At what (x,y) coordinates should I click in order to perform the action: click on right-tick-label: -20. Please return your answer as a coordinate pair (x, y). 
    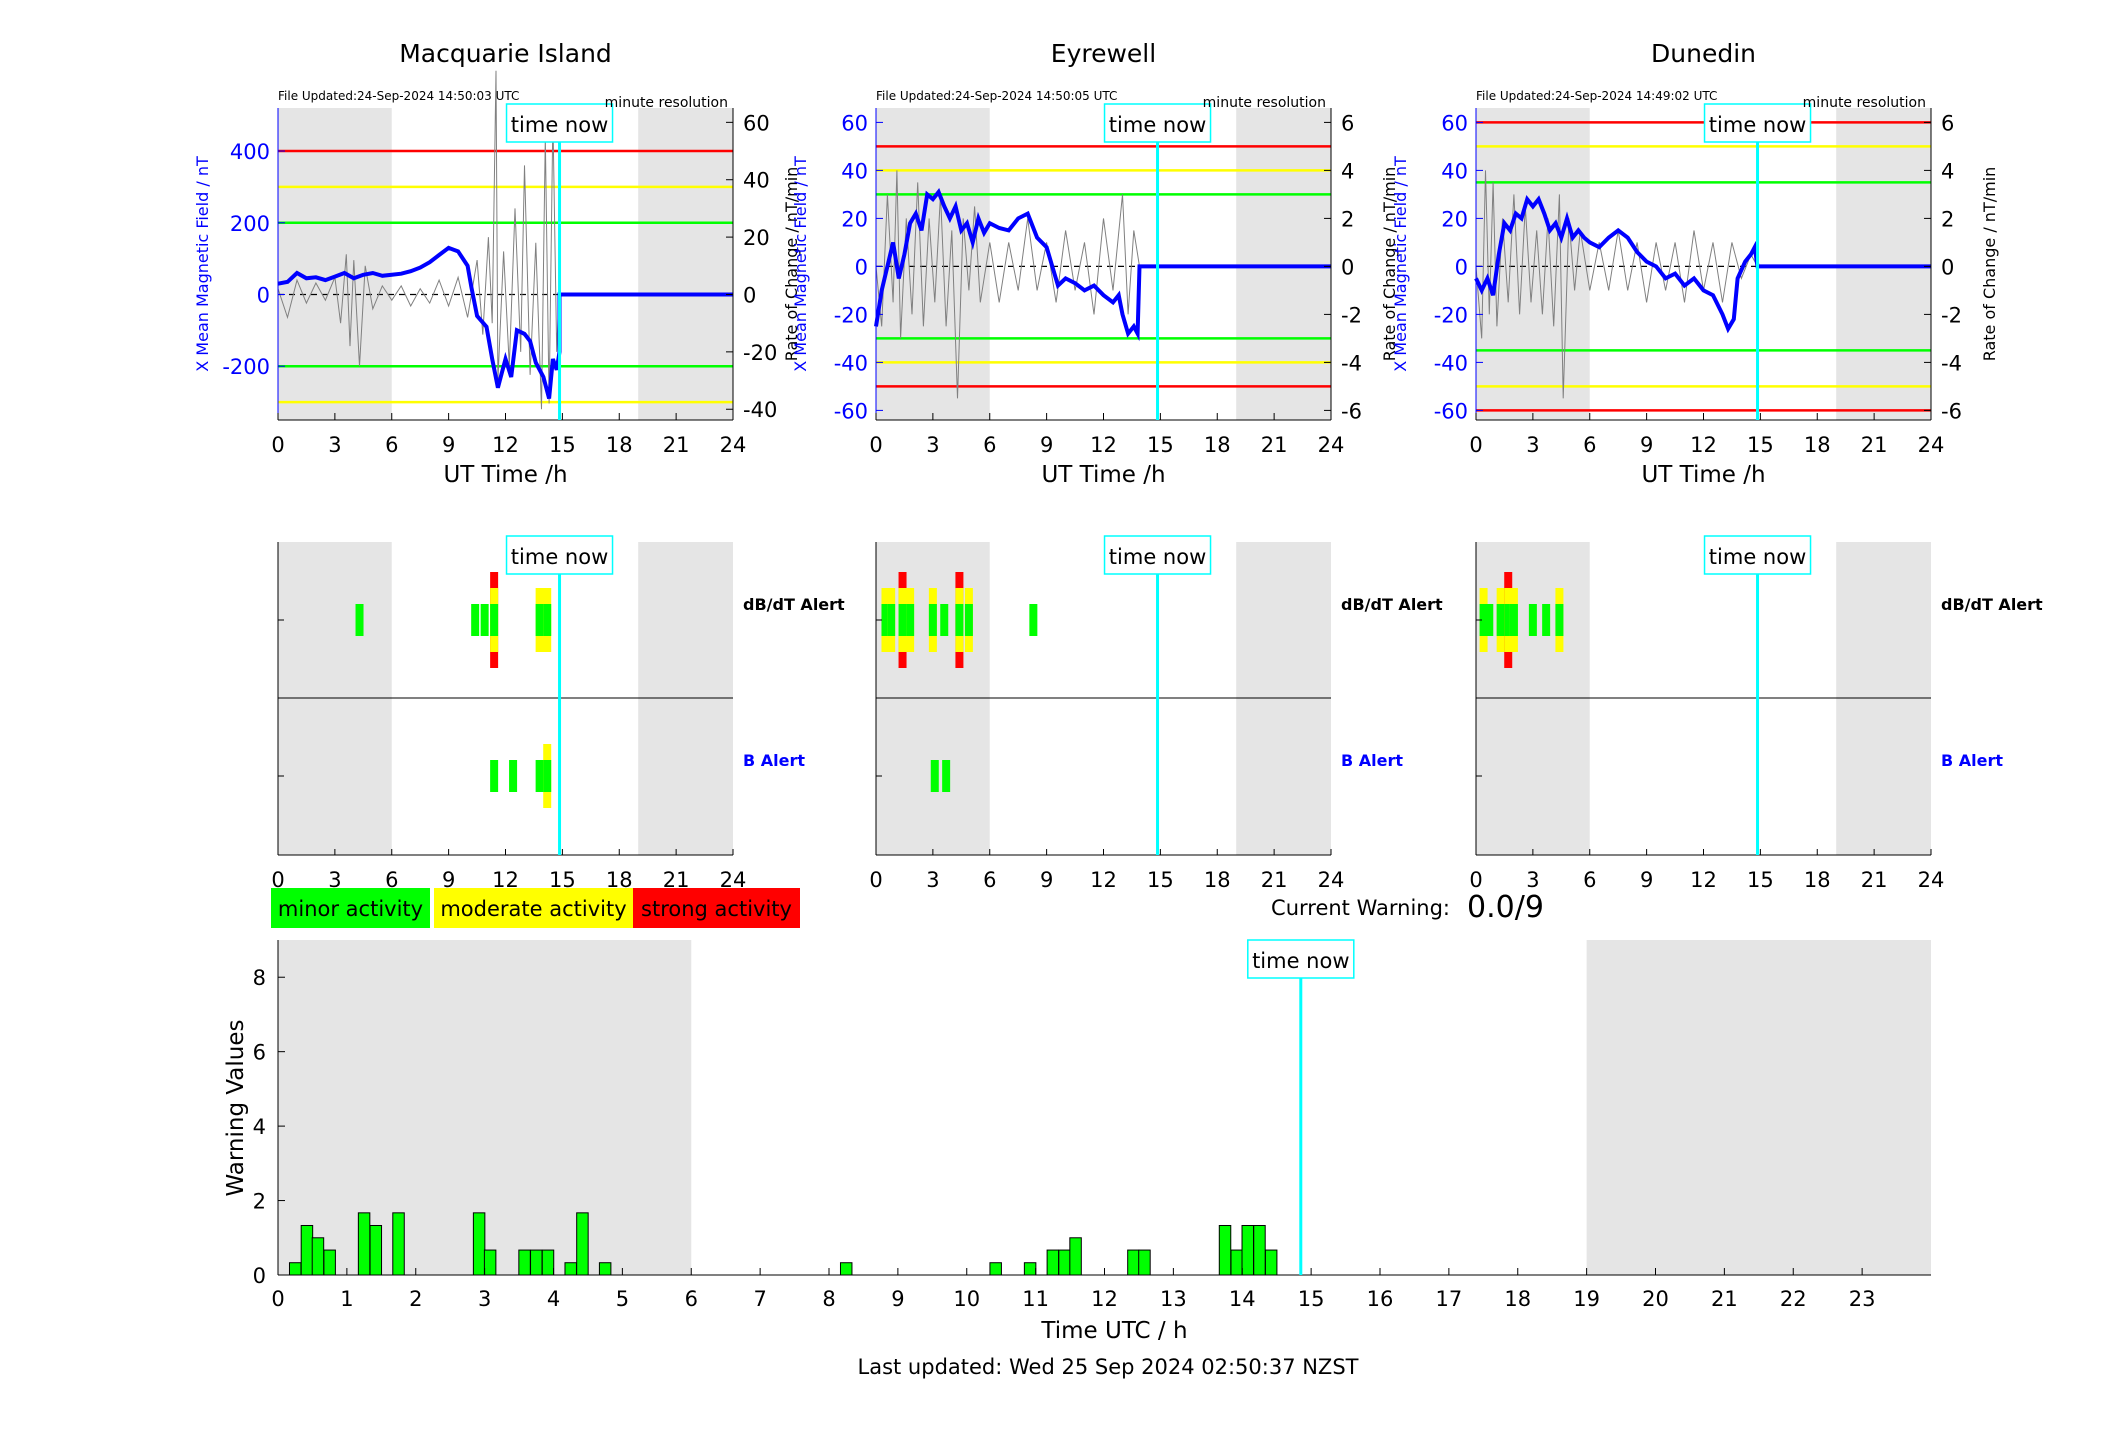
    Looking at the image, I should click on (760, 353).